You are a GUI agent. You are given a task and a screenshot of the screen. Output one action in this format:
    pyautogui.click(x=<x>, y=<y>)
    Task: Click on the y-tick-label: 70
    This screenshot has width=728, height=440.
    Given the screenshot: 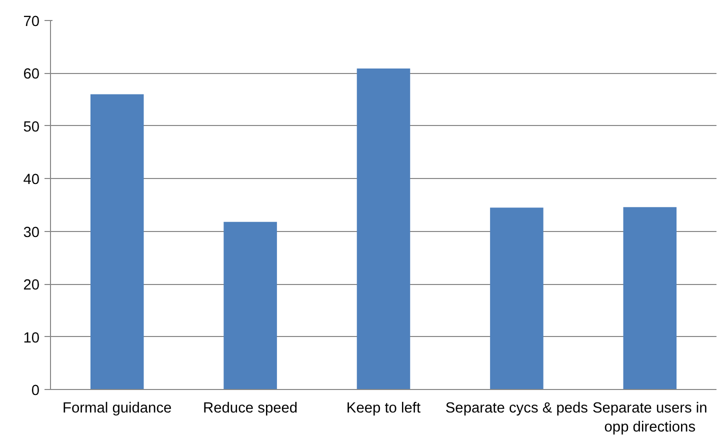 What is the action you would take?
    pyautogui.click(x=31, y=22)
    